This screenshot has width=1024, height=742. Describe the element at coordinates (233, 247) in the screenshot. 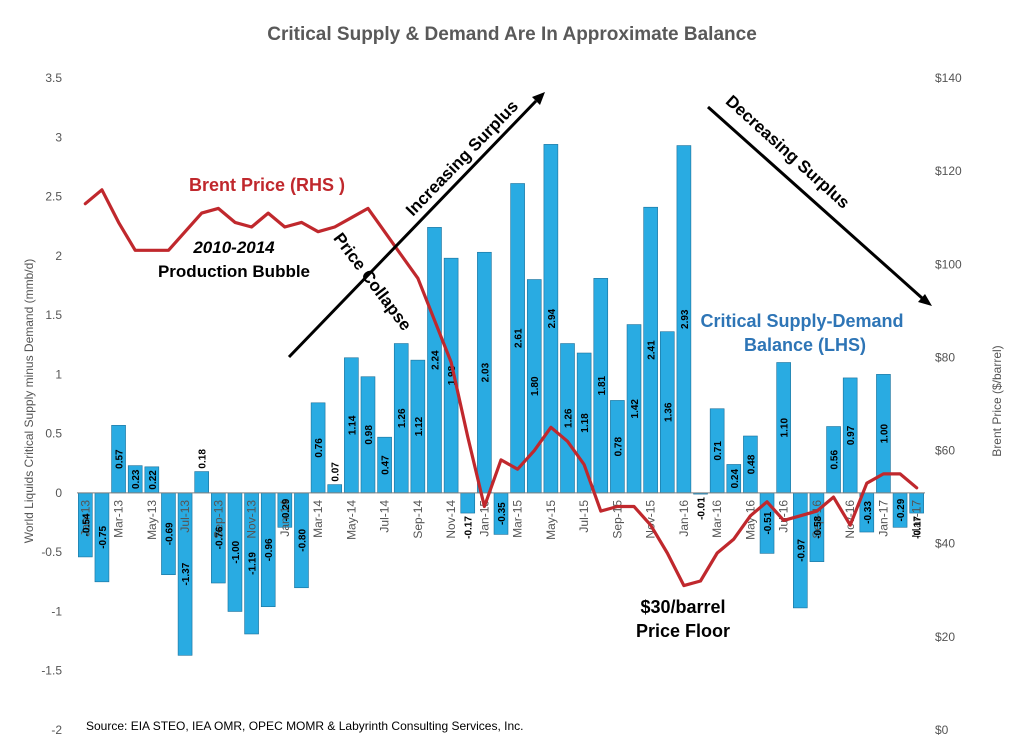

I see `bubble-years-label: 2010-2014` at that location.